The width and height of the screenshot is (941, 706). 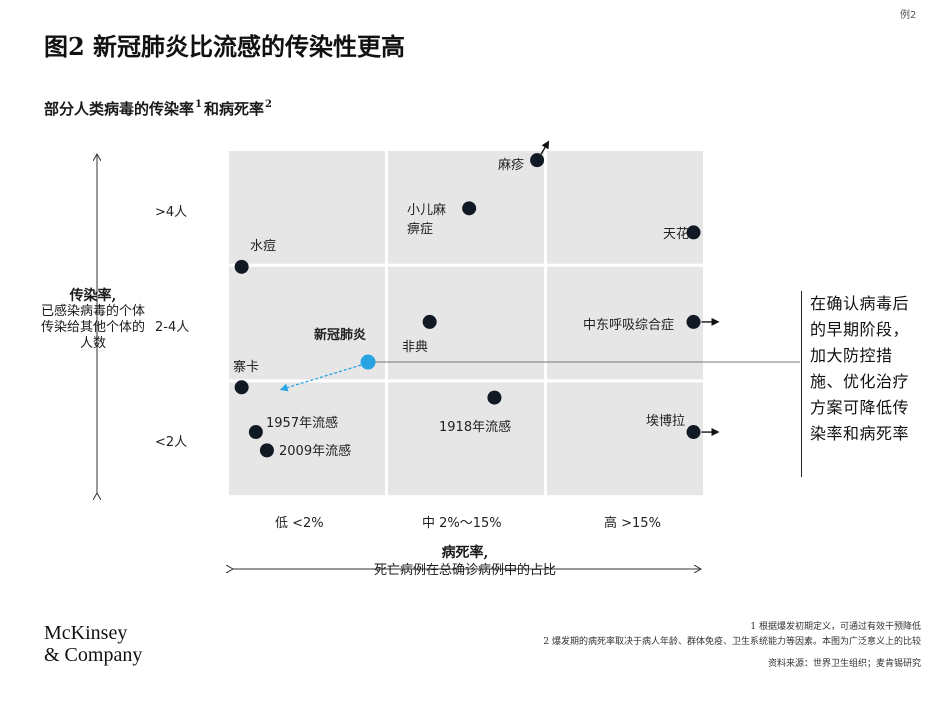 I want to click on callout-text: 在确认病毒后的早期阶段，加大防控措施、优化治疗方案可降低传染率和病死率, so click(x=861, y=384).